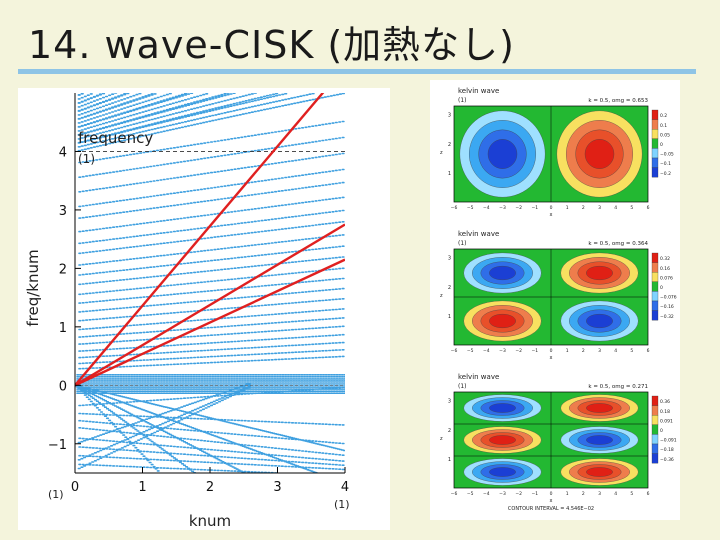 This screenshot has height=540, width=720. What do you see at coordinates (502, 208) in the screenshot?
I see `contour-x-tick: −3` at bounding box center [502, 208].